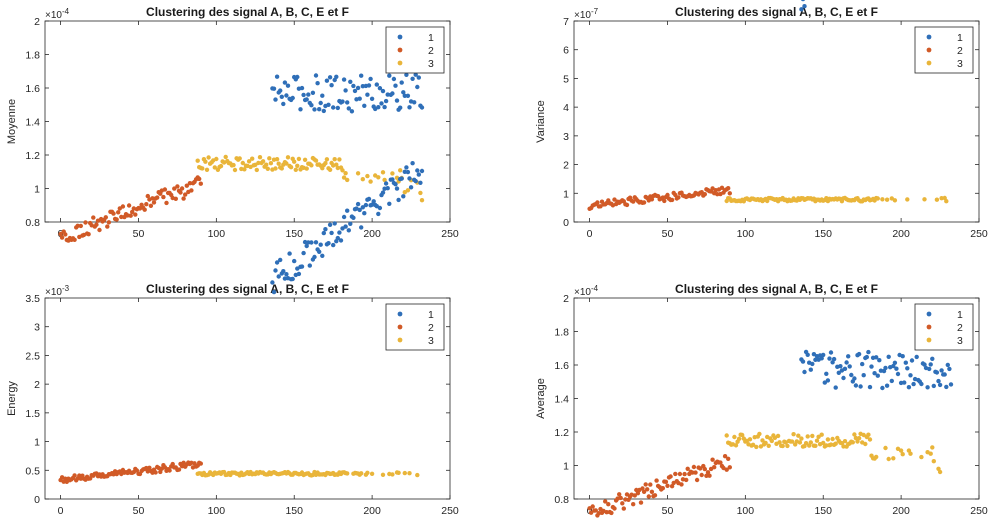 Image resolution: width=996 pixels, height=532 pixels. I want to click on y-tick-label: 3, so click(566, 137).